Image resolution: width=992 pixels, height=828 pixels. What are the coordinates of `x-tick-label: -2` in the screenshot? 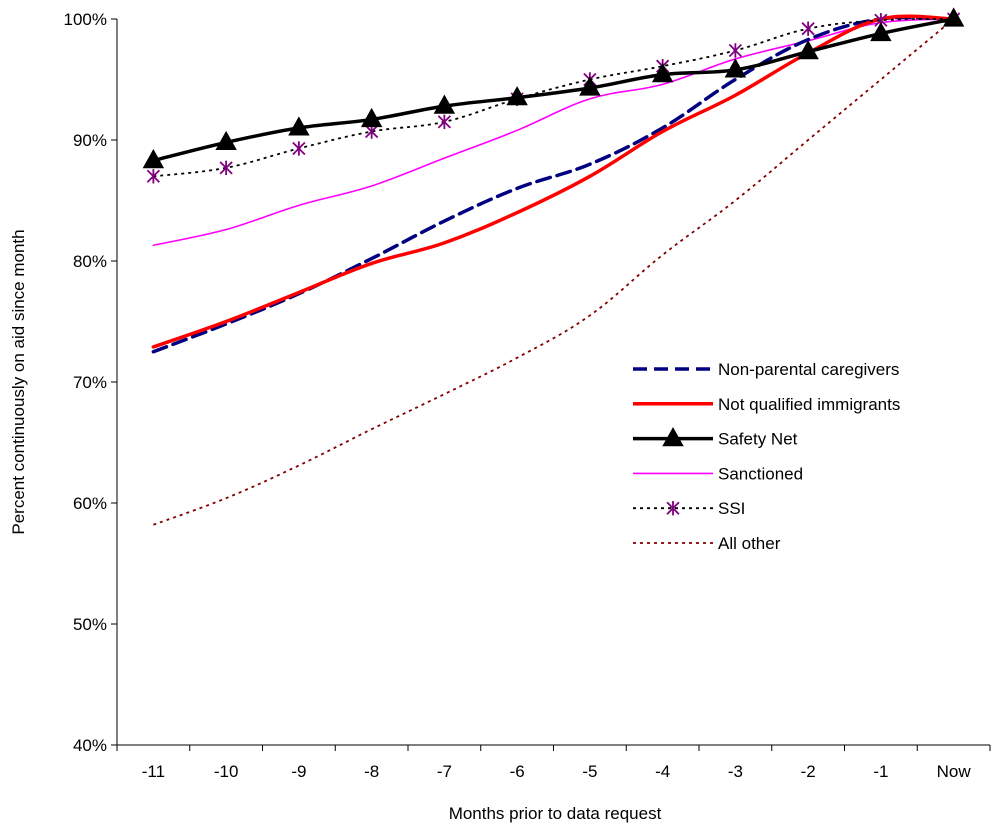 It's located at (808, 771).